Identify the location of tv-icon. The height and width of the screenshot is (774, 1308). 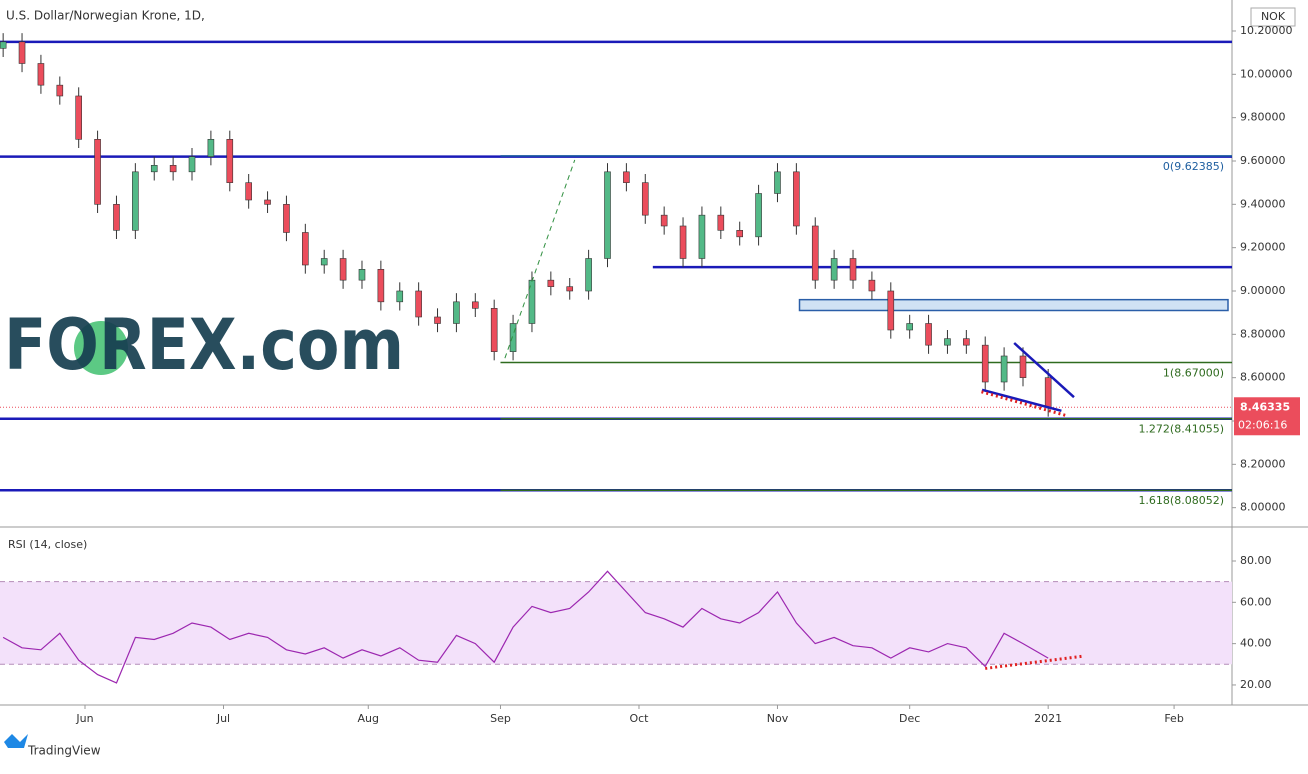
(16, 741).